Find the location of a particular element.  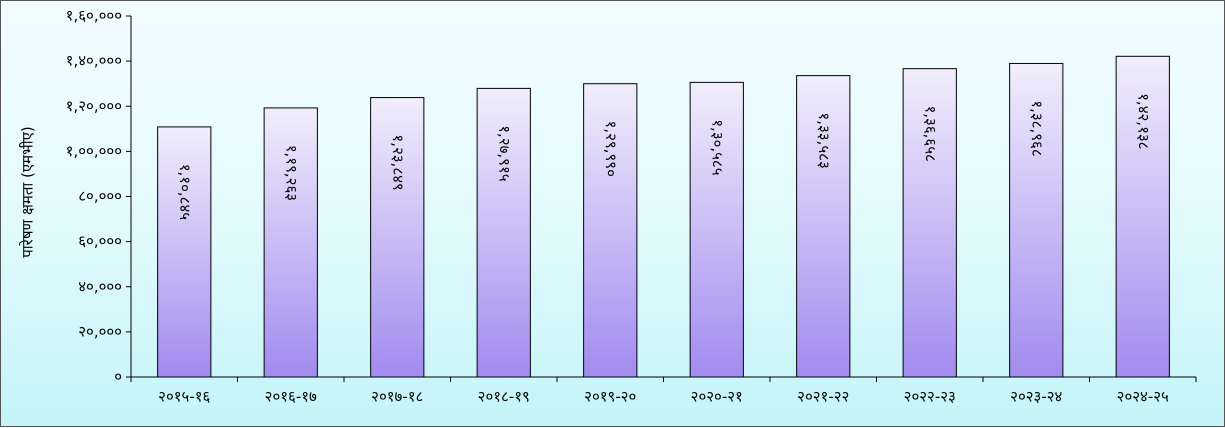

bar-value-label: १,३३,५८३ is located at coordinates (824, 140).